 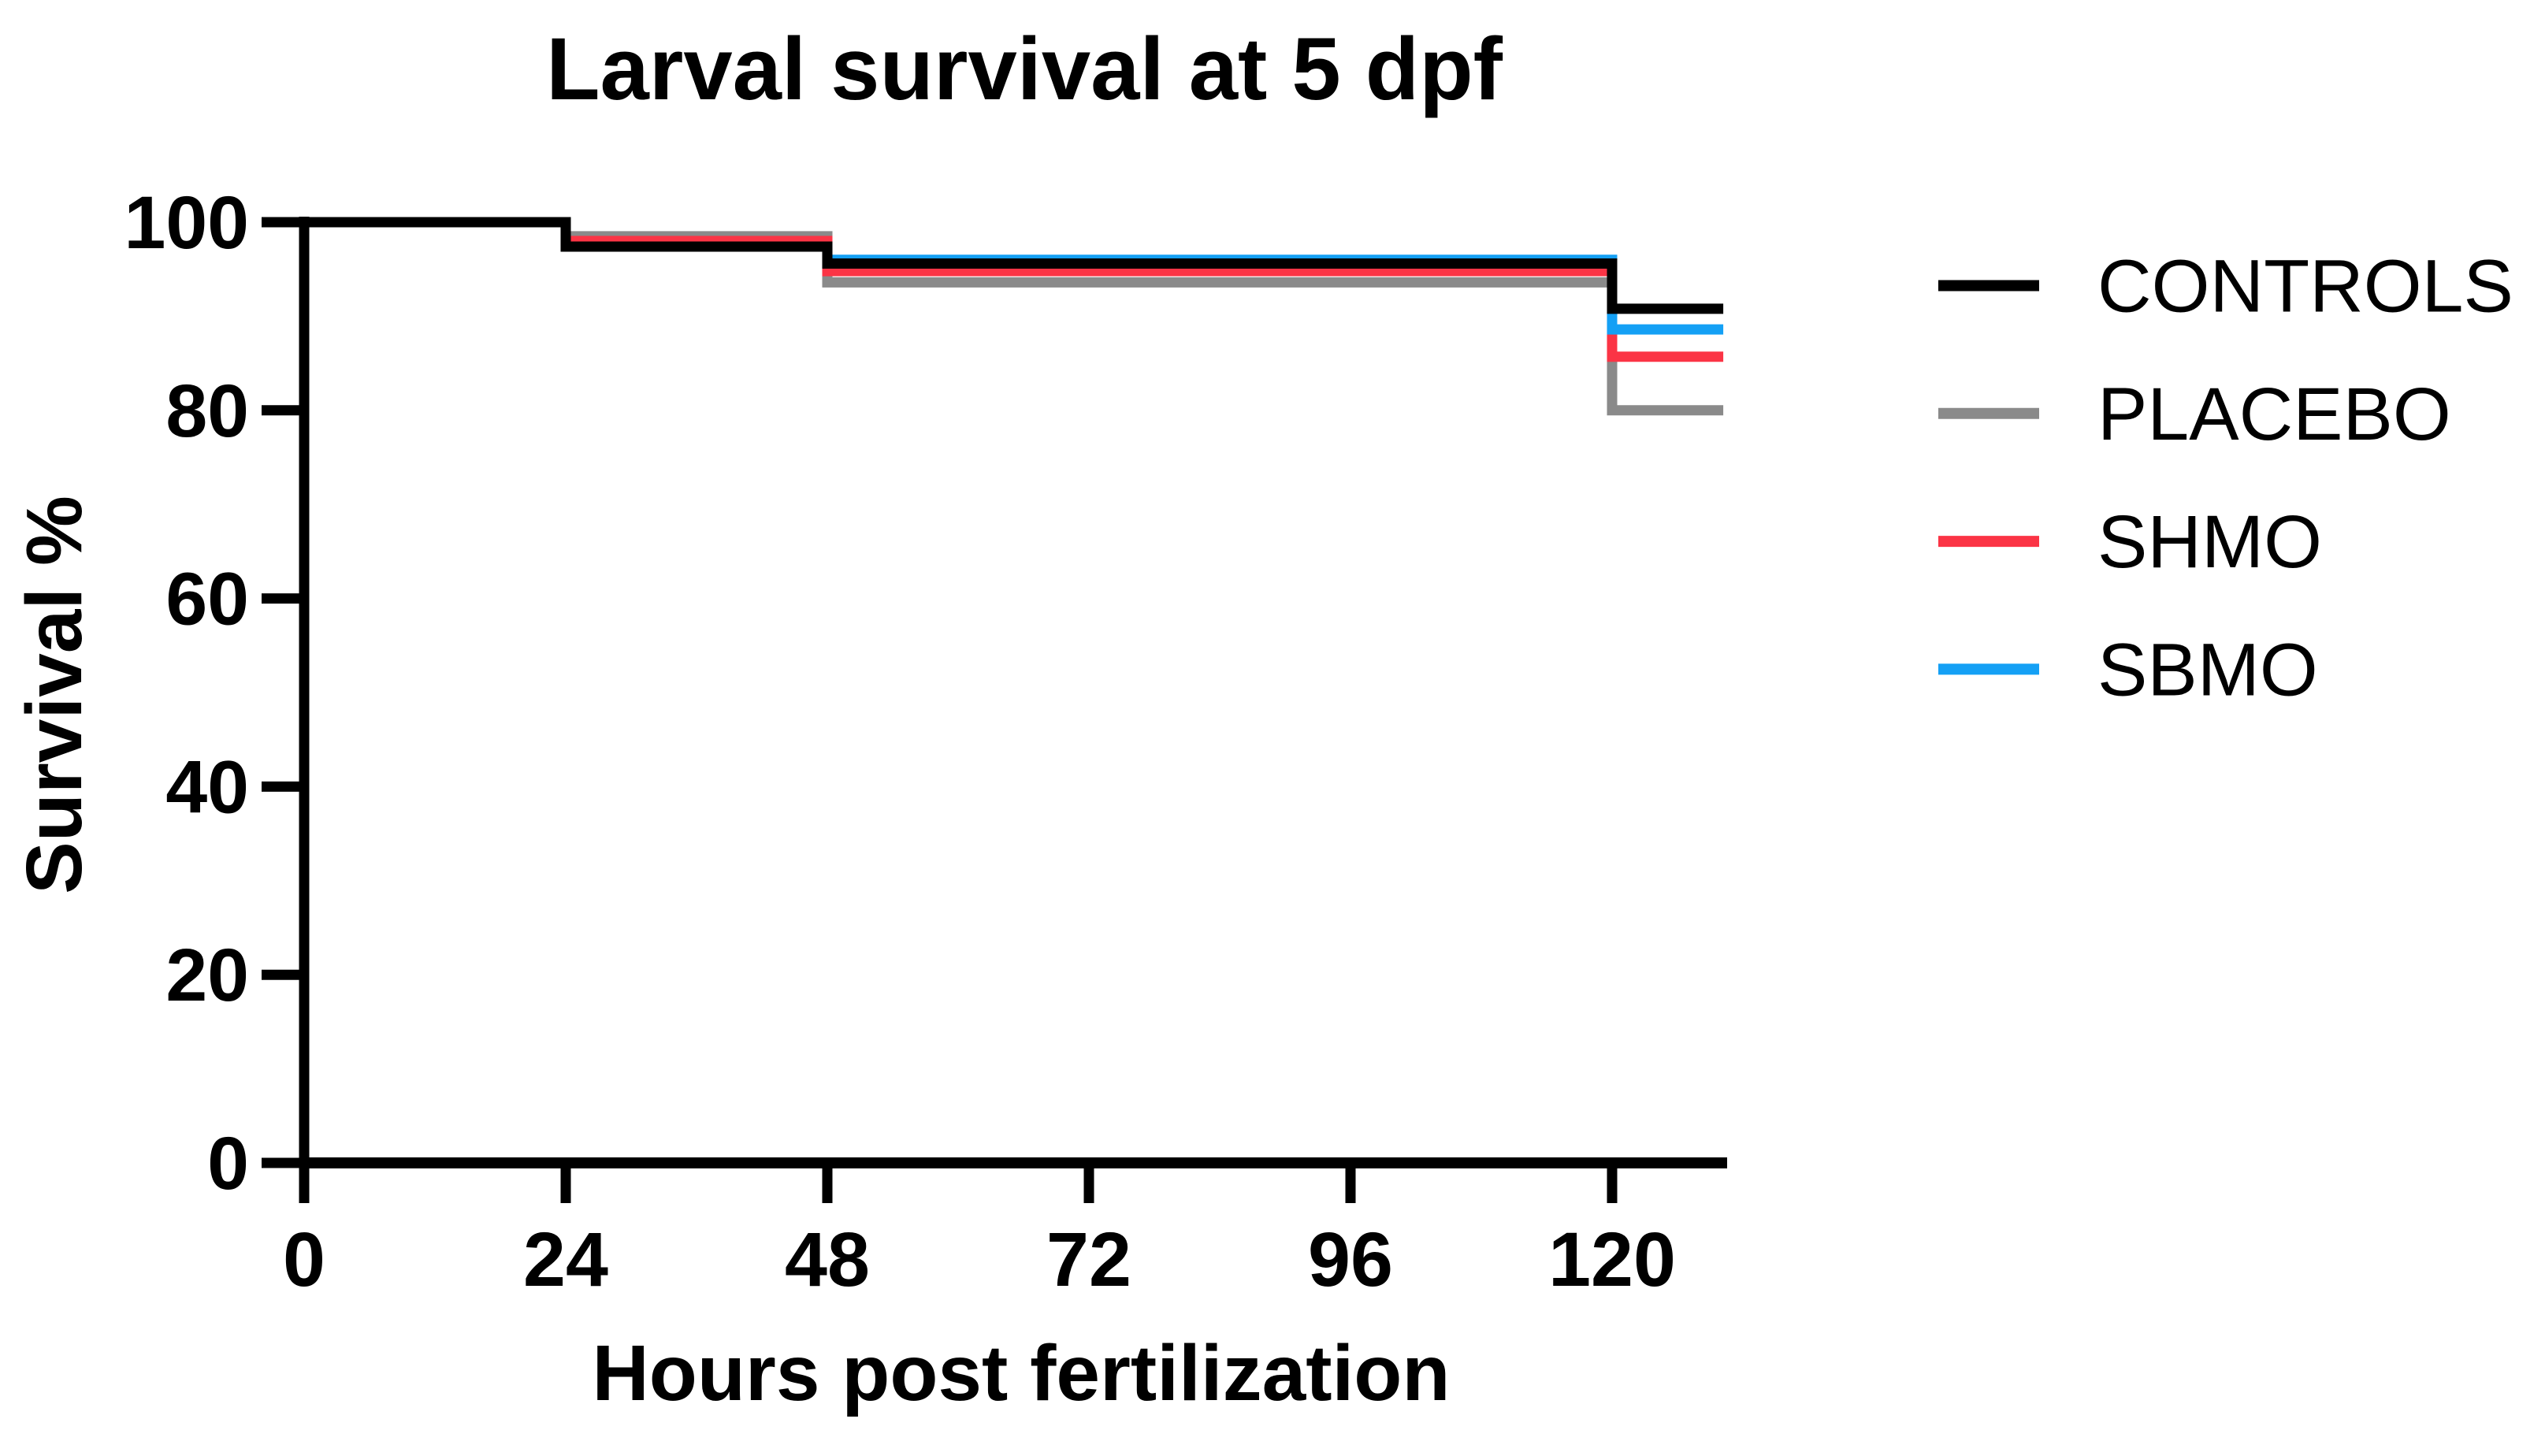 What do you see at coordinates (186, 223) in the screenshot?
I see `y-tick-label: 100` at bounding box center [186, 223].